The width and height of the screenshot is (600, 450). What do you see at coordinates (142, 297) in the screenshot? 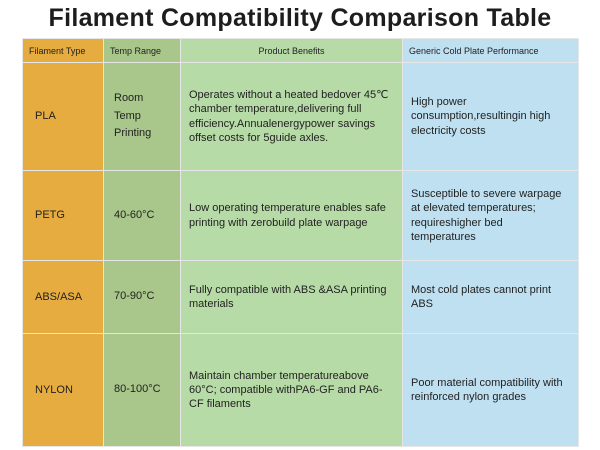
I see `table-cell: 70-90°C` at bounding box center [142, 297].